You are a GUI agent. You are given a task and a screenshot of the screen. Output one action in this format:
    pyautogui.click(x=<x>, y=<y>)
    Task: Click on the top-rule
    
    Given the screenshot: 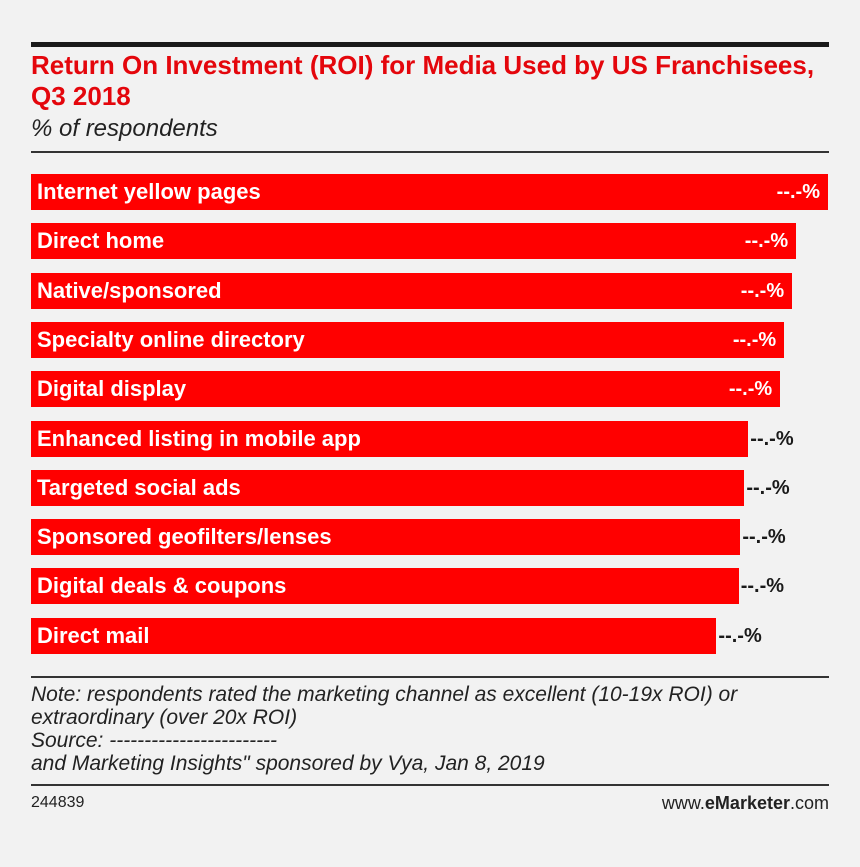 What is the action you would take?
    pyautogui.click(x=430, y=44)
    